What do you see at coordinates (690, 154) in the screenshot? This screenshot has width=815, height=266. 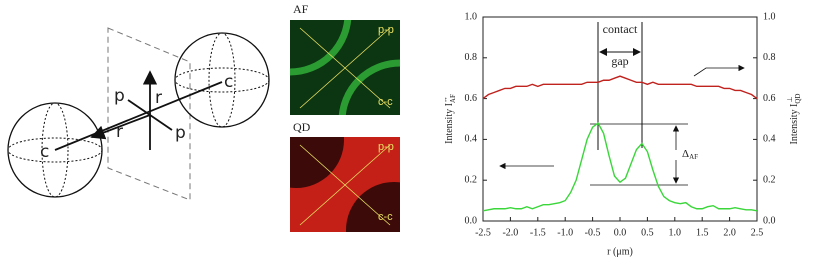 I see `delta-label: ΔAF` at bounding box center [690, 154].